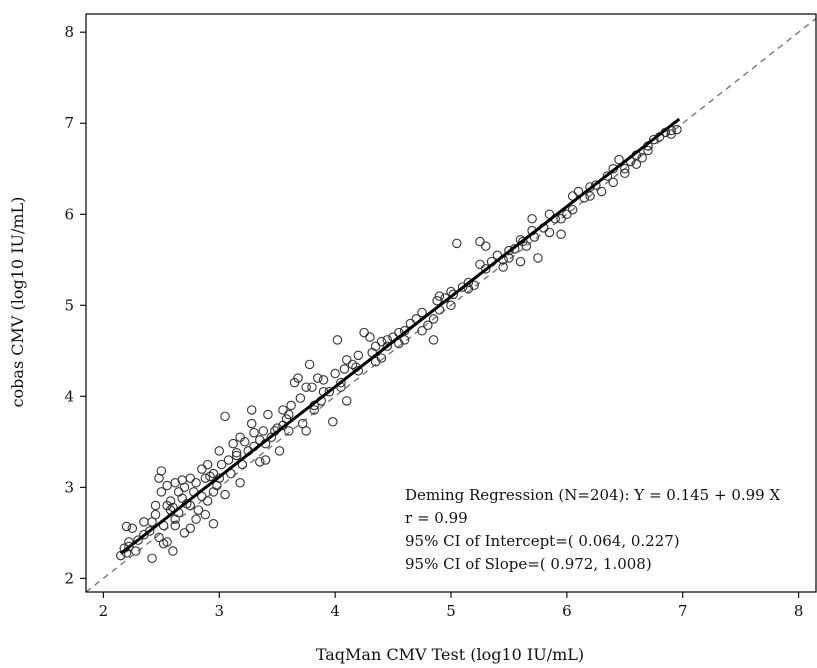 Image resolution: width=817 pixels, height=668 pixels. I want to click on annotation-line: r = 0.99, so click(436, 518).